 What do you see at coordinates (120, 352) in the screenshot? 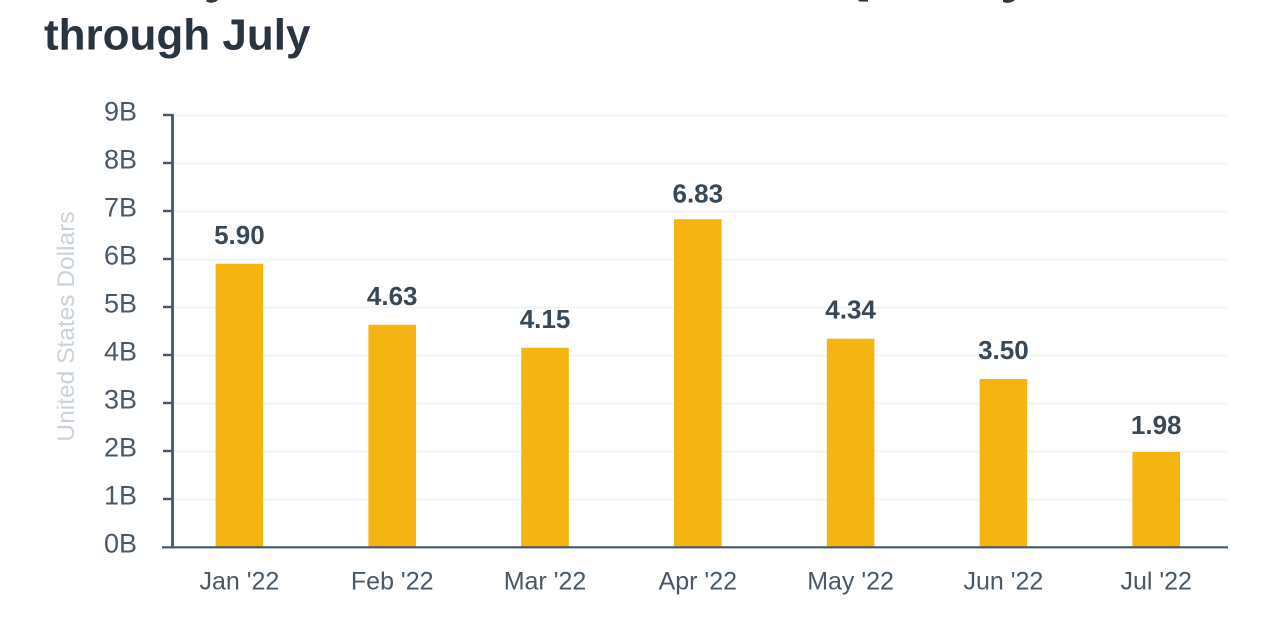
I see `svg-text: 4B` at bounding box center [120, 352].